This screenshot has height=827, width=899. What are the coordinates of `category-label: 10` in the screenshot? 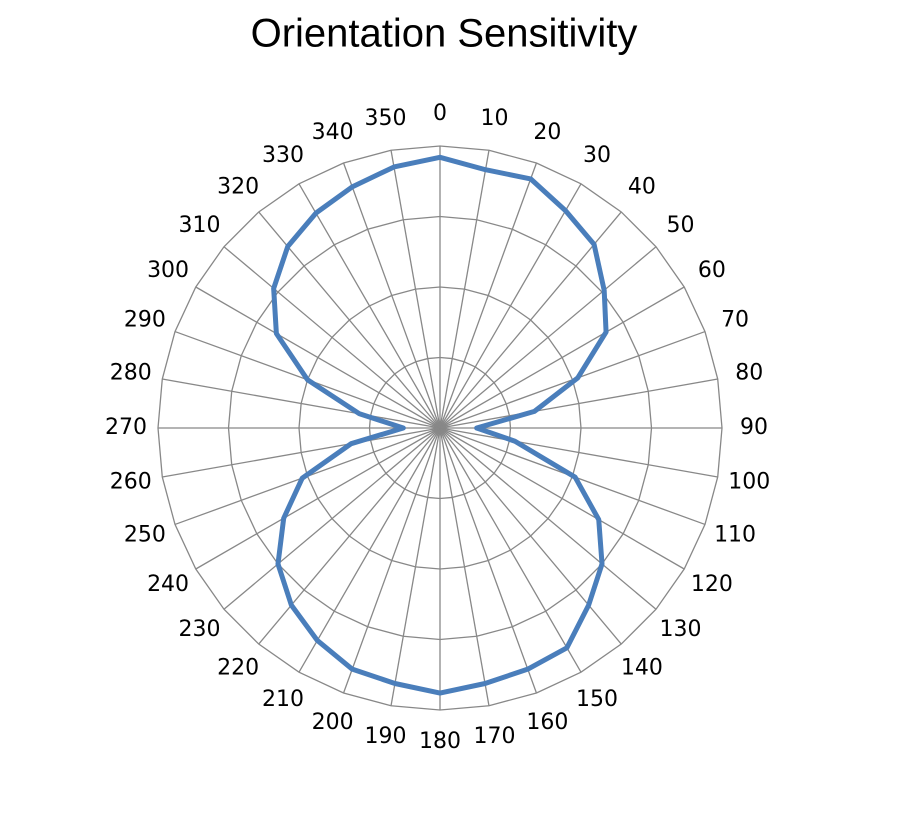 It's located at (495, 118).